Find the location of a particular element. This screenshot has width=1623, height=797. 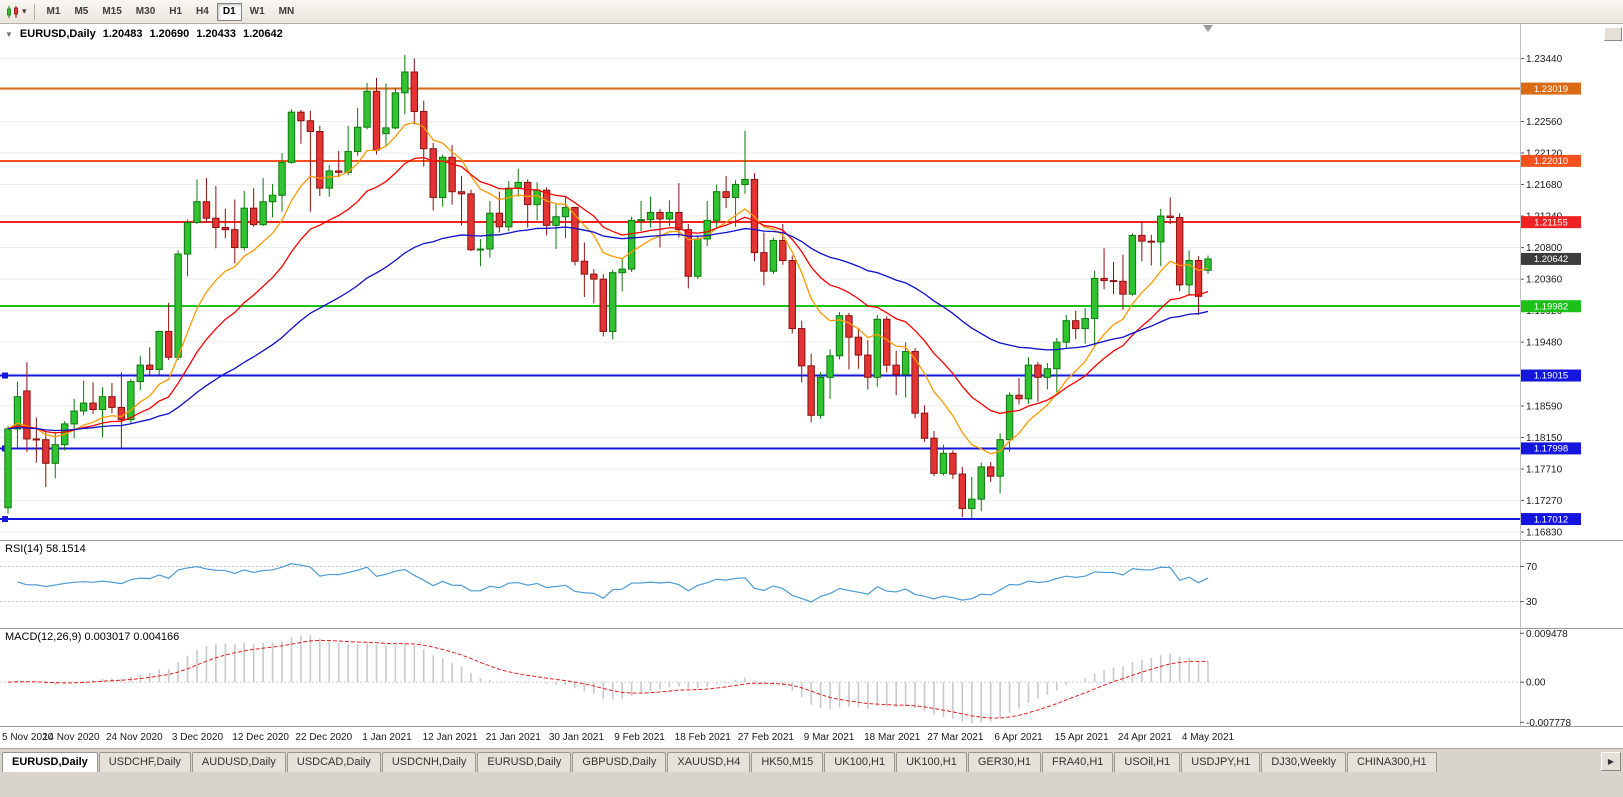

x-axis-date-label: 18 Mar 2021 is located at coordinates (892, 737).